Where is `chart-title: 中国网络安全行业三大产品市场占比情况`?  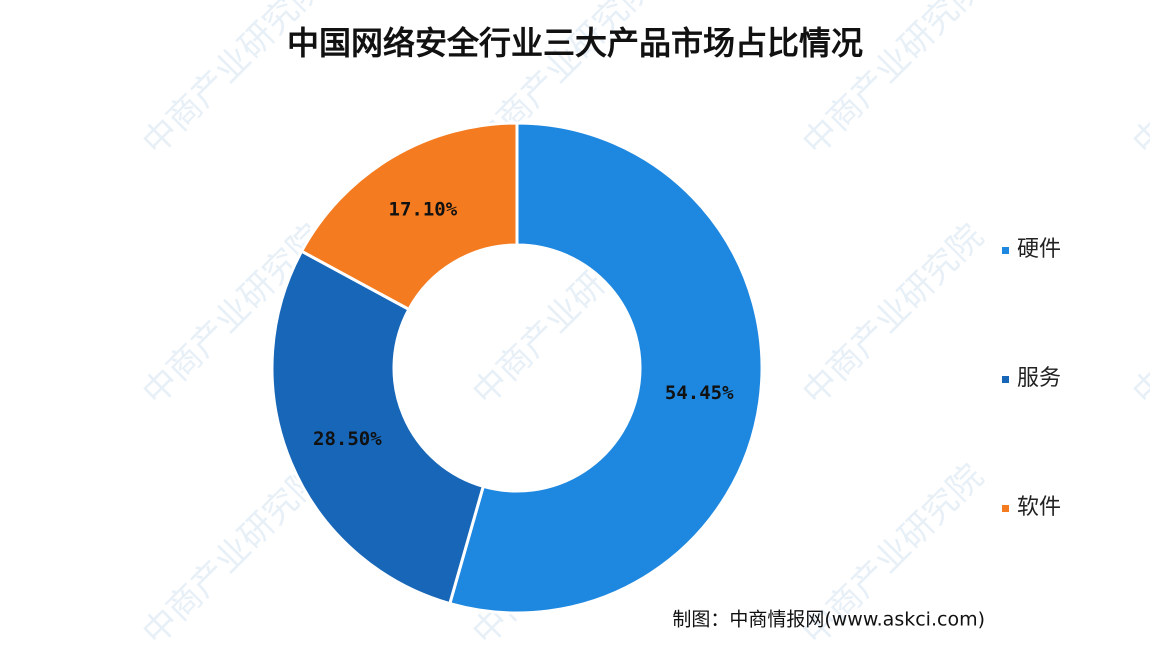
chart-title: 中国网络安全行业三大产品市场占比情况 is located at coordinates (575, 43).